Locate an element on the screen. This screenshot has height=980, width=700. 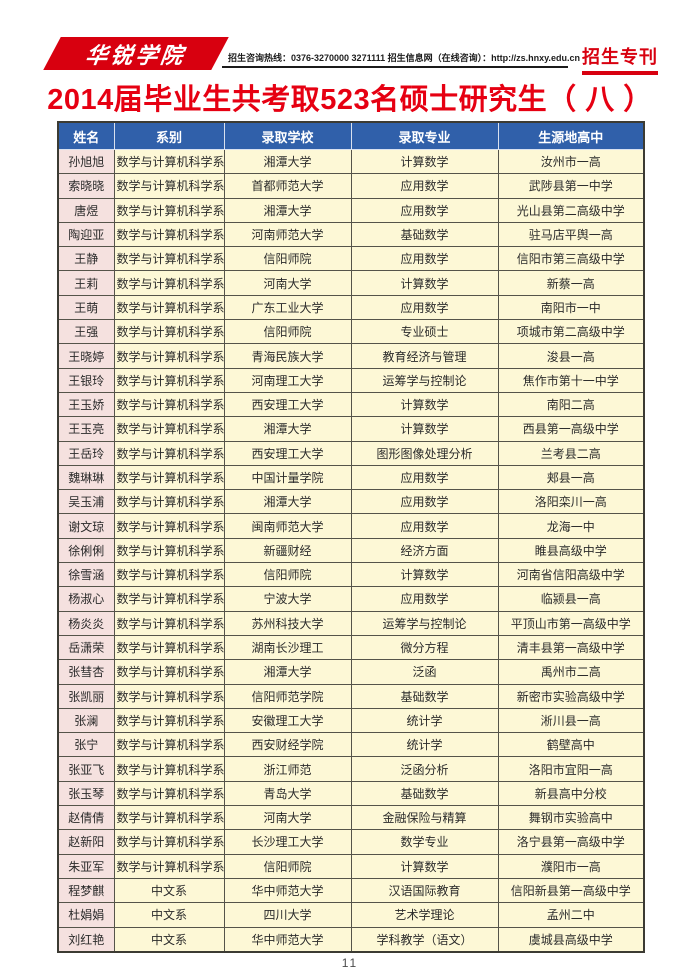
student-name-cell: 王静 is located at coordinates (86, 259).